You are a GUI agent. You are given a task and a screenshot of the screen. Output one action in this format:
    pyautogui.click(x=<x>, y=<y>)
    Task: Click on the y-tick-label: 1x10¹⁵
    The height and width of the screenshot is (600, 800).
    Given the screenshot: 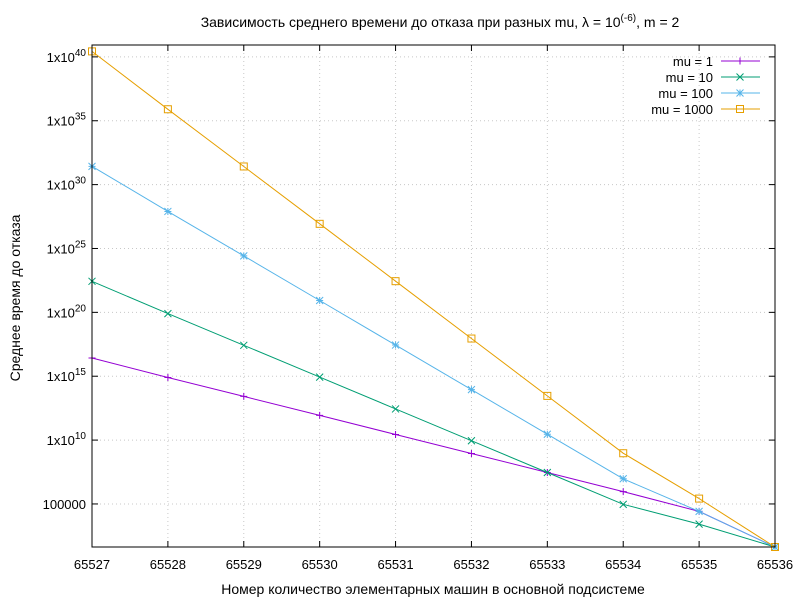 What is the action you would take?
    pyautogui.click(x=67, y=375)
    